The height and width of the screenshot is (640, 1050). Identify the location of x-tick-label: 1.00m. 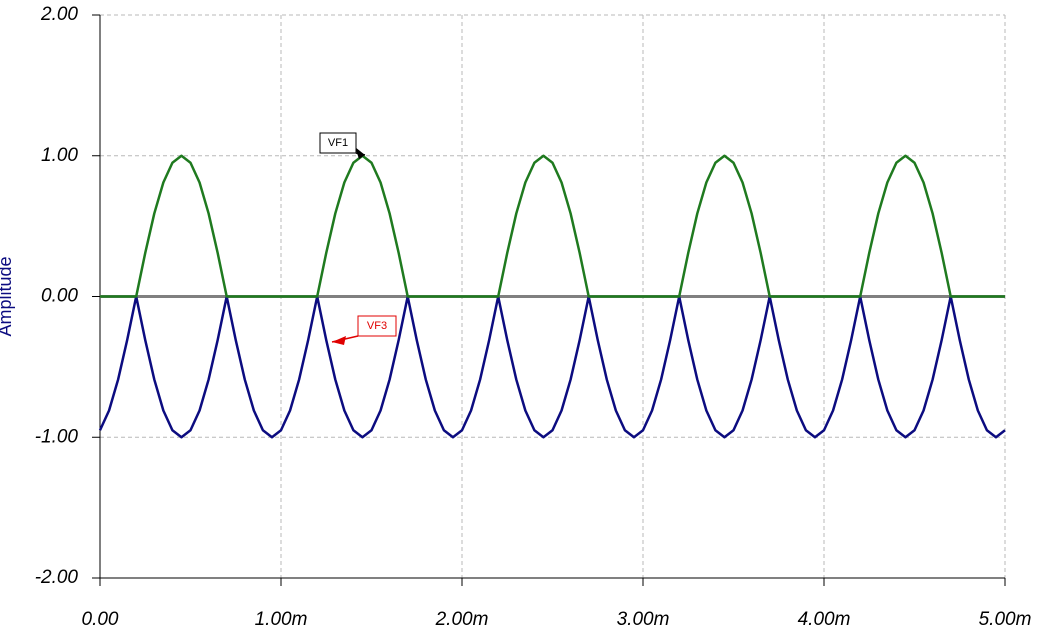
(281, 619).